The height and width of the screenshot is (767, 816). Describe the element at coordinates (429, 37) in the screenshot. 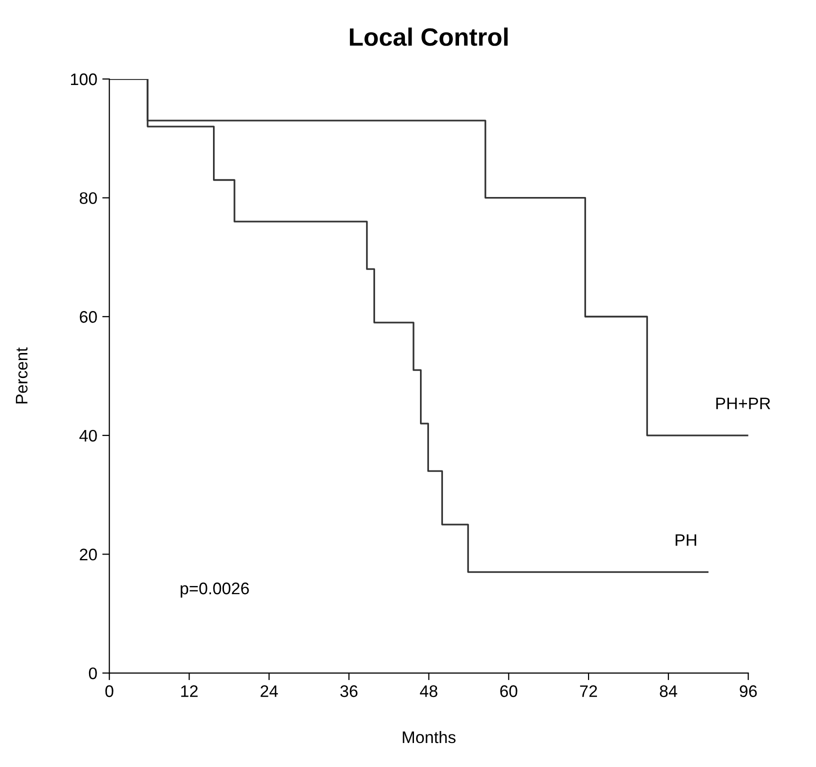

I see `chart-title: Local Control` at that location.